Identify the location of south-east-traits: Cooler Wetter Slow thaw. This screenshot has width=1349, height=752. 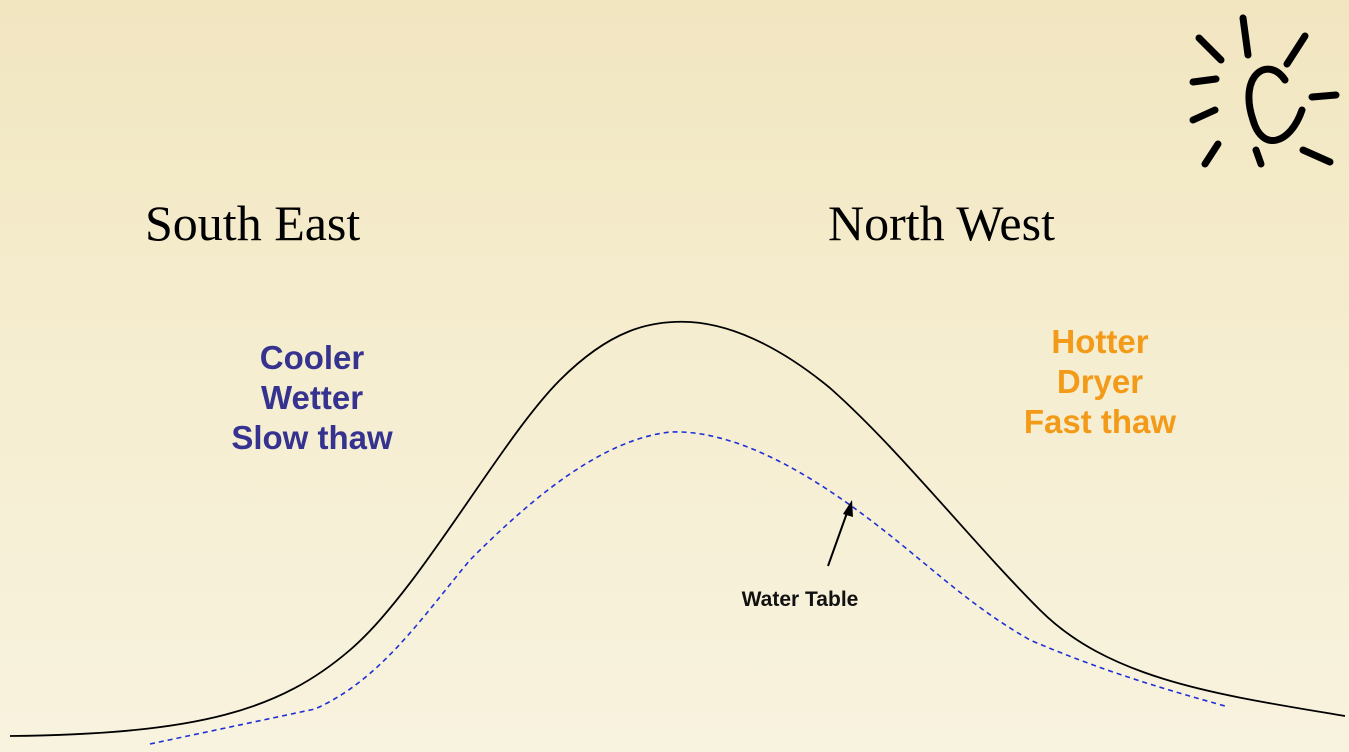
(312, 398).